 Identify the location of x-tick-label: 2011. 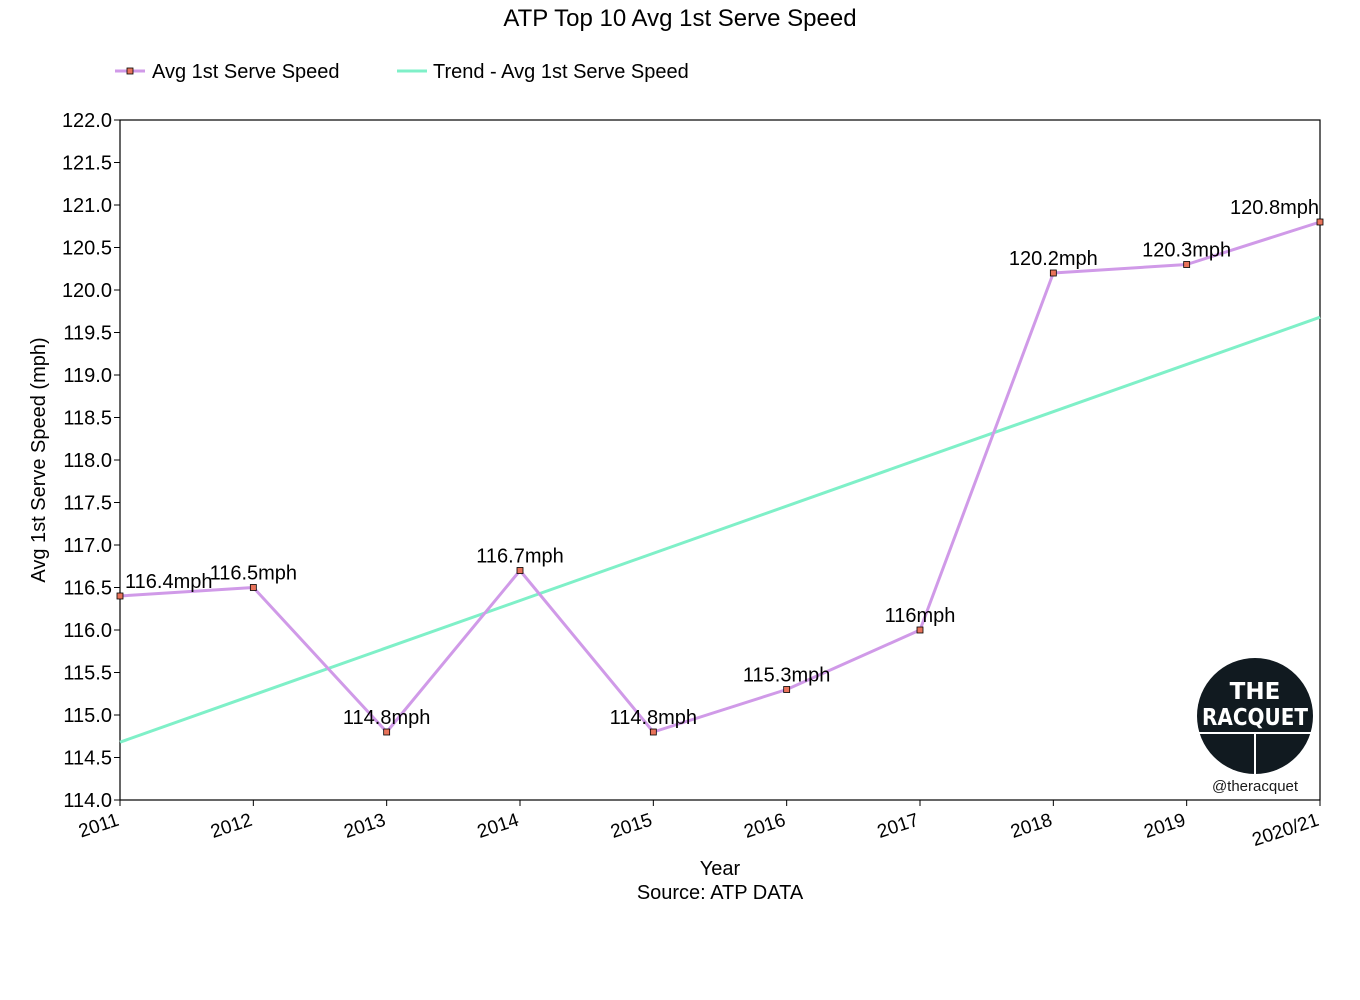
(98, 826).